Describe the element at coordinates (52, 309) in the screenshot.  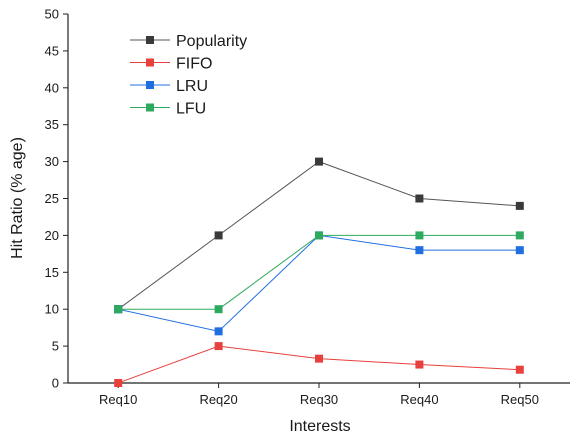
I see `y-tick-label: 10` at that location.